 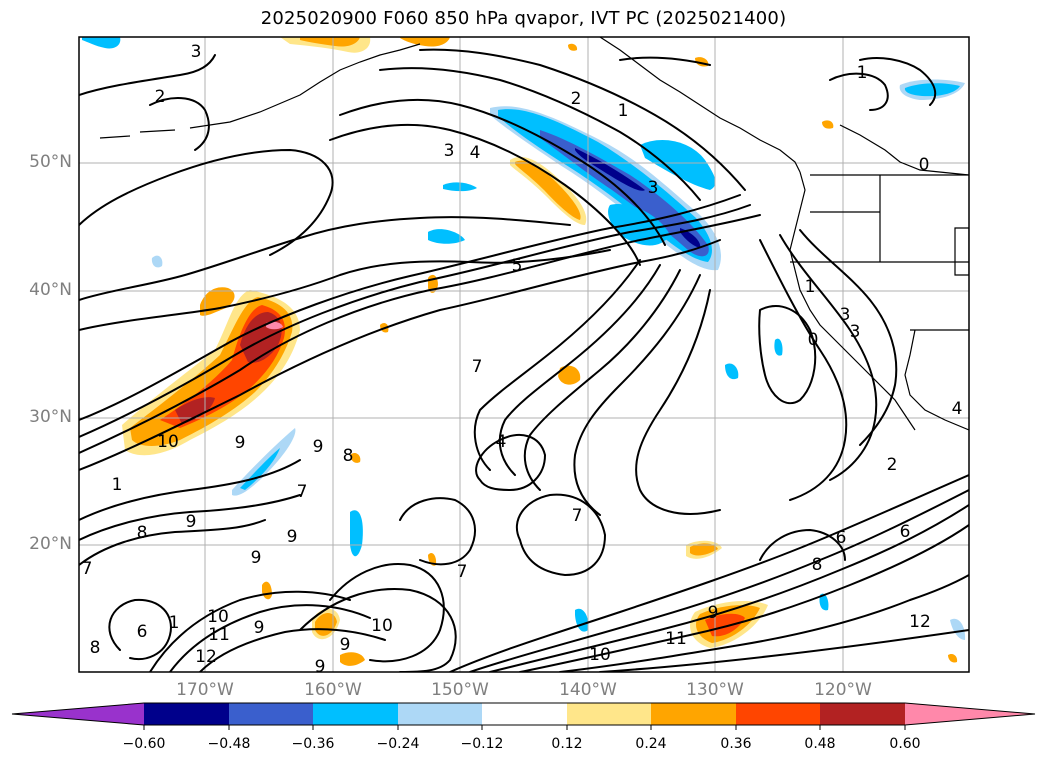 I want to click on colorbar-tick-label: −0.60, so click(x=144, y=744).